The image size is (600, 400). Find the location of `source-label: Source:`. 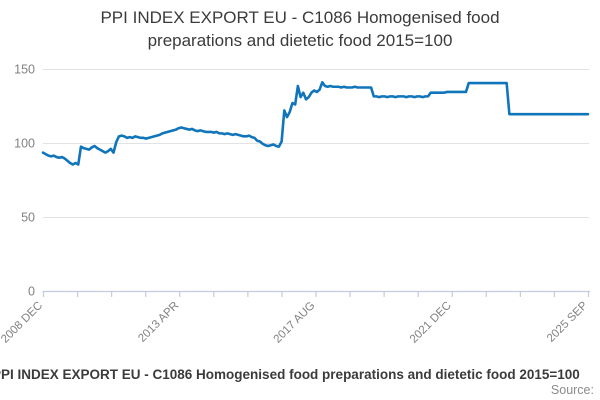

source-label: Source: is located at coordinates (572, 390).